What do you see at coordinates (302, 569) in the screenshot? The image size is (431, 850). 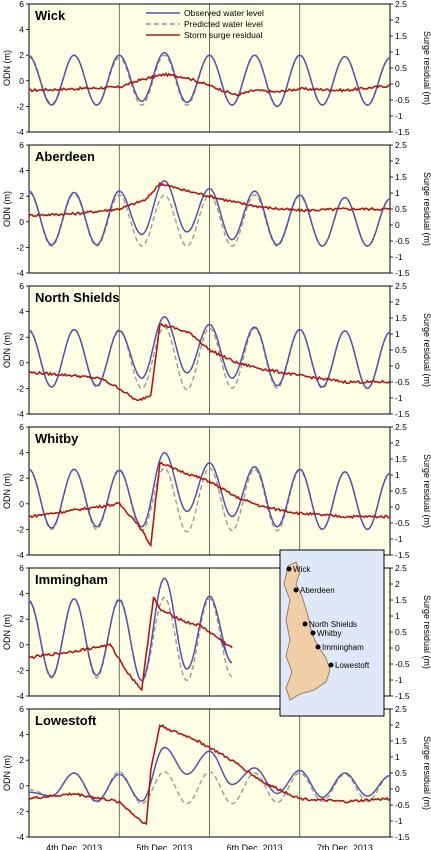 I see `map-place-label: Wick` at bounding box center [302, 569].